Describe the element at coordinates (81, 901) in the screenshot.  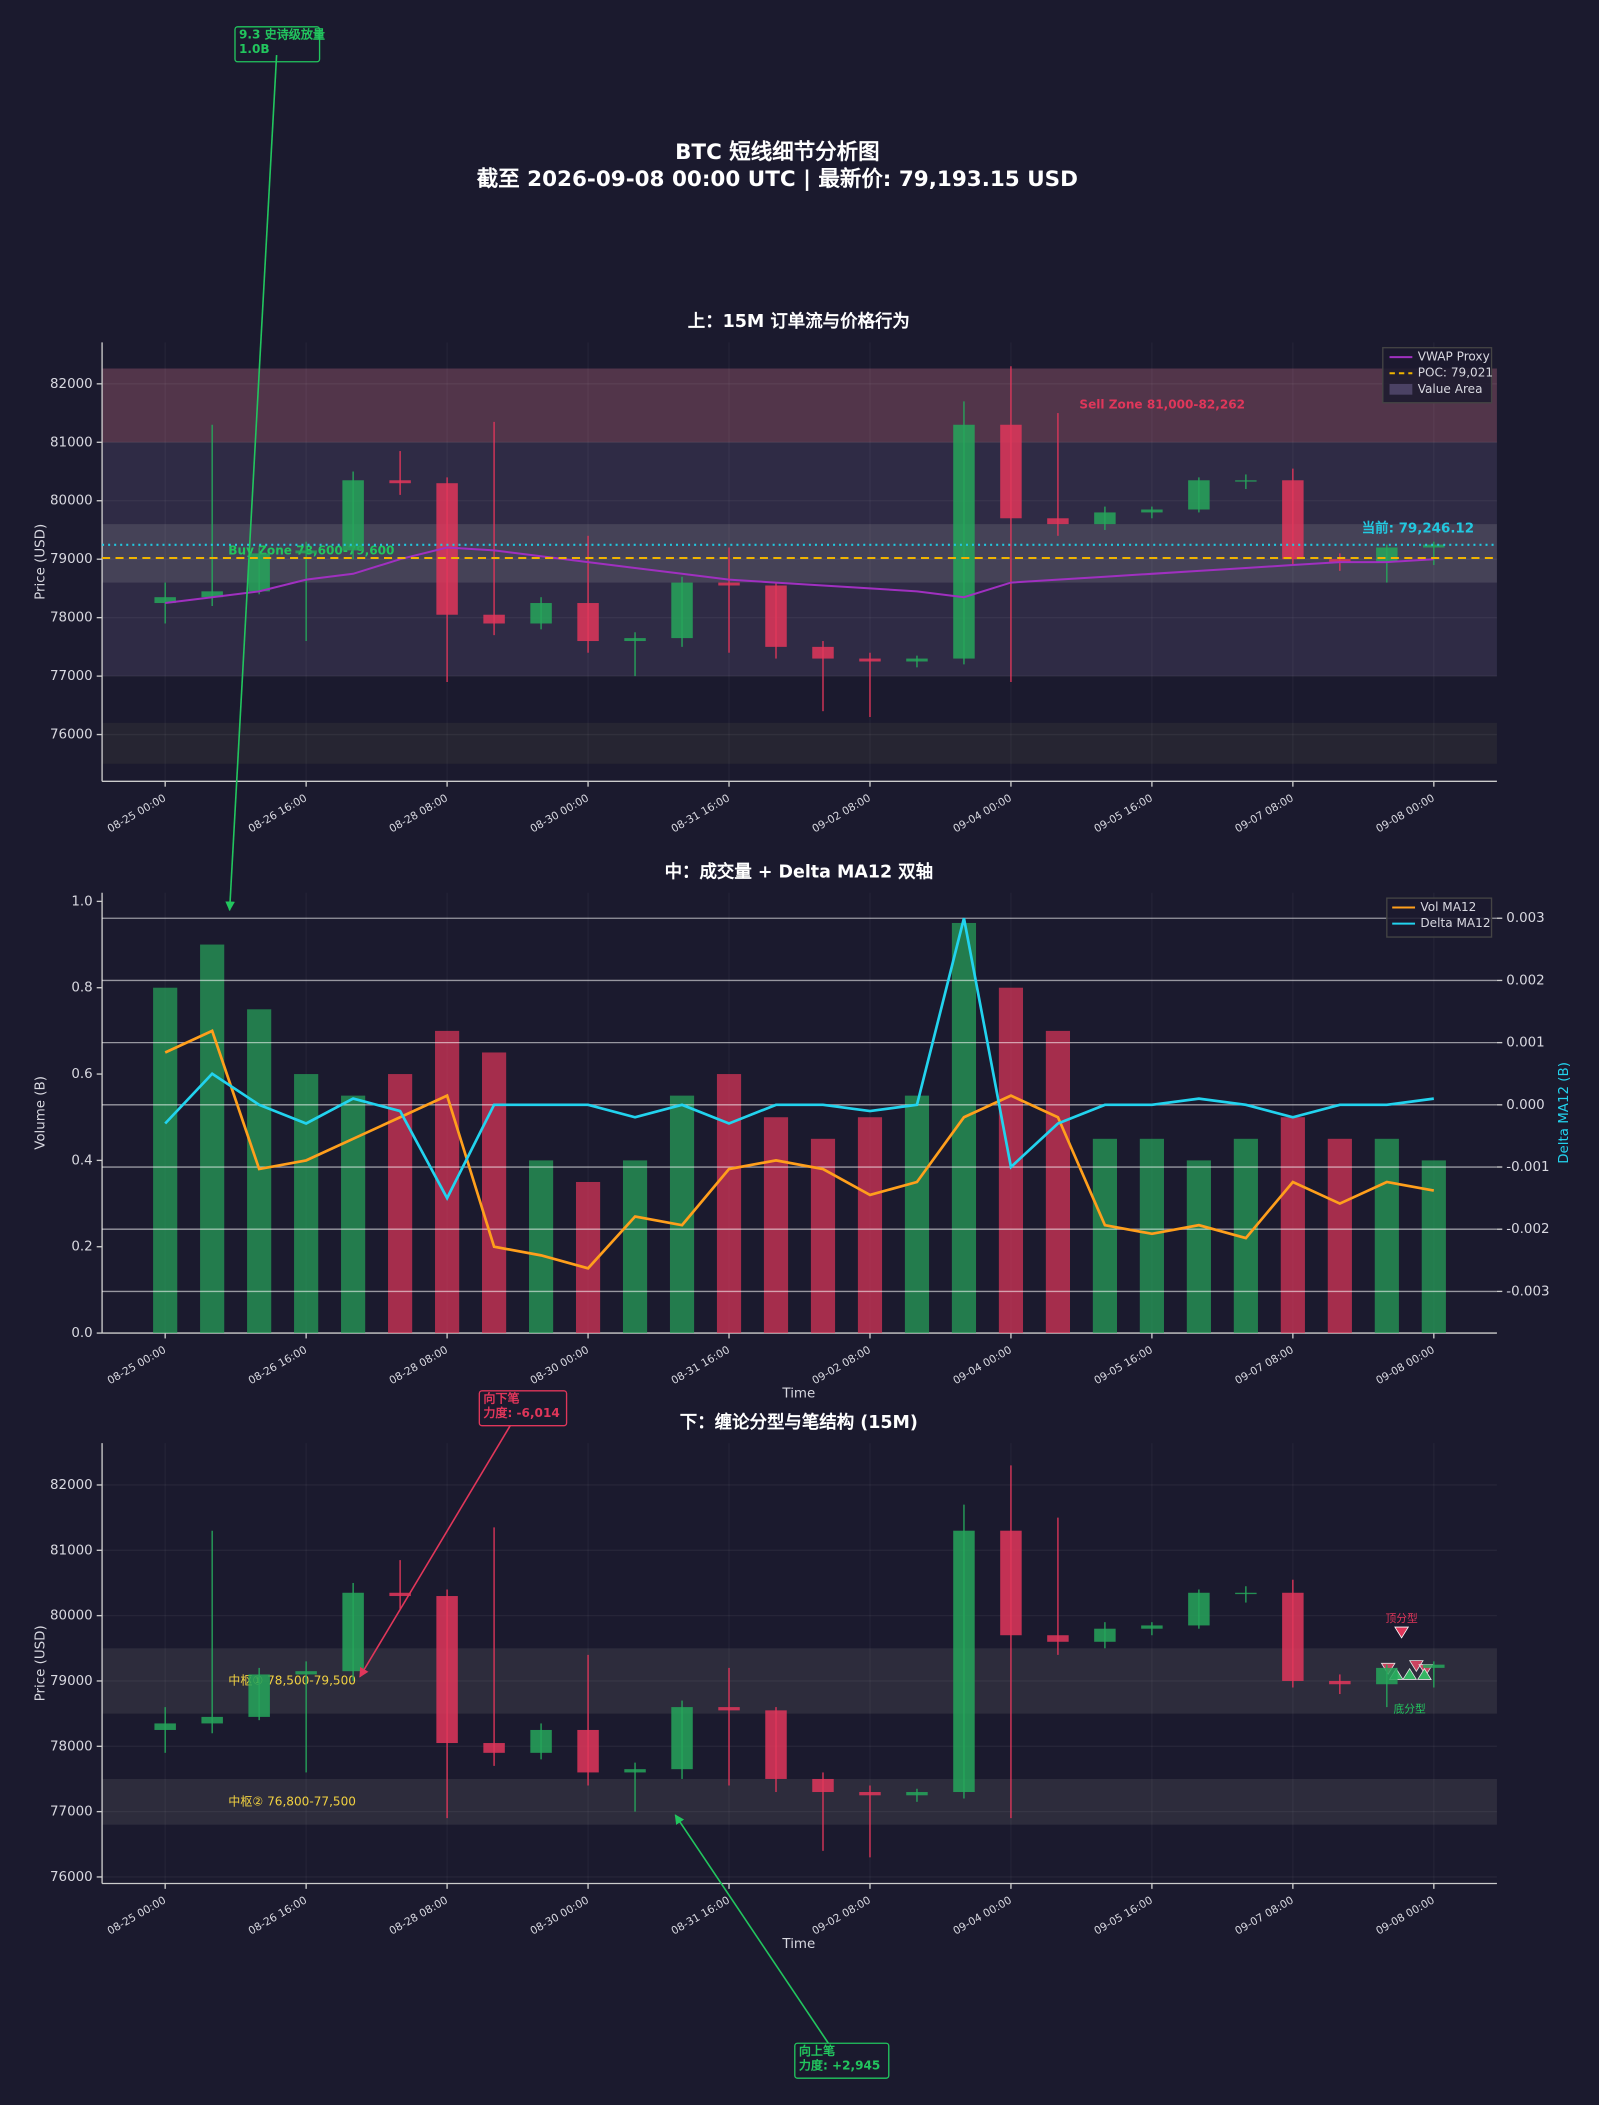
I see `y-tick-label: 1.0` at that location.